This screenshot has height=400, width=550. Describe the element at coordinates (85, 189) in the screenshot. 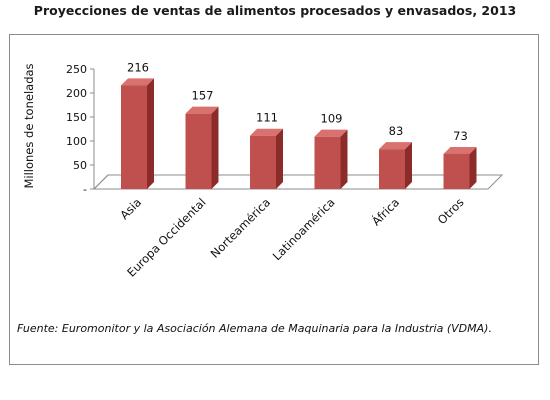

I see `y-tick-label: -` at that location.